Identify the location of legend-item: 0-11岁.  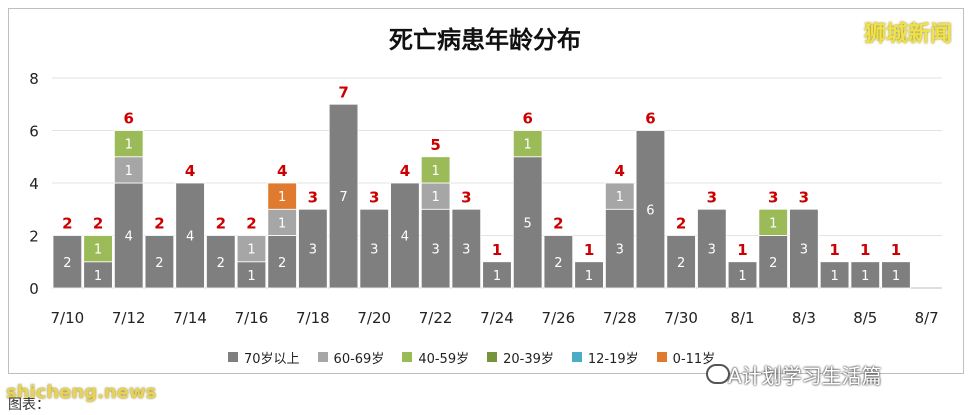
(685, 357).